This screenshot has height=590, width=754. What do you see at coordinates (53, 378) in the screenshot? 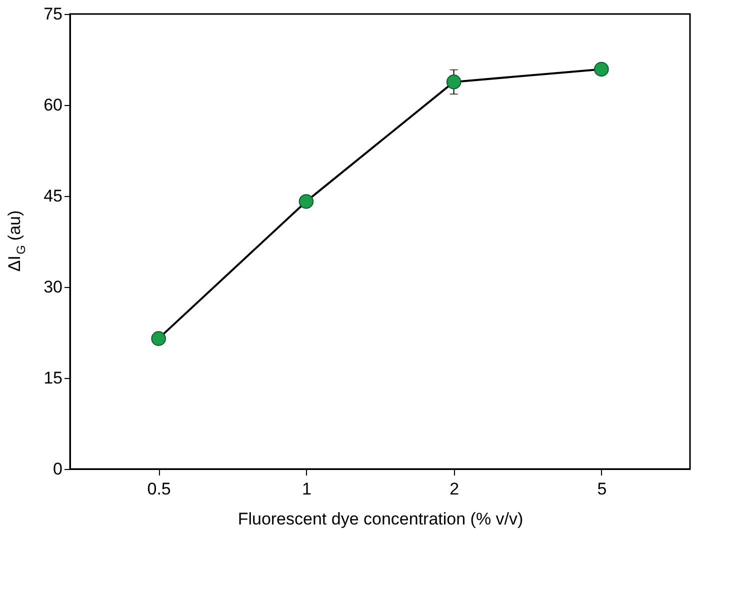
I see `y-tick-label: 15` at bounding box center [53, 378].